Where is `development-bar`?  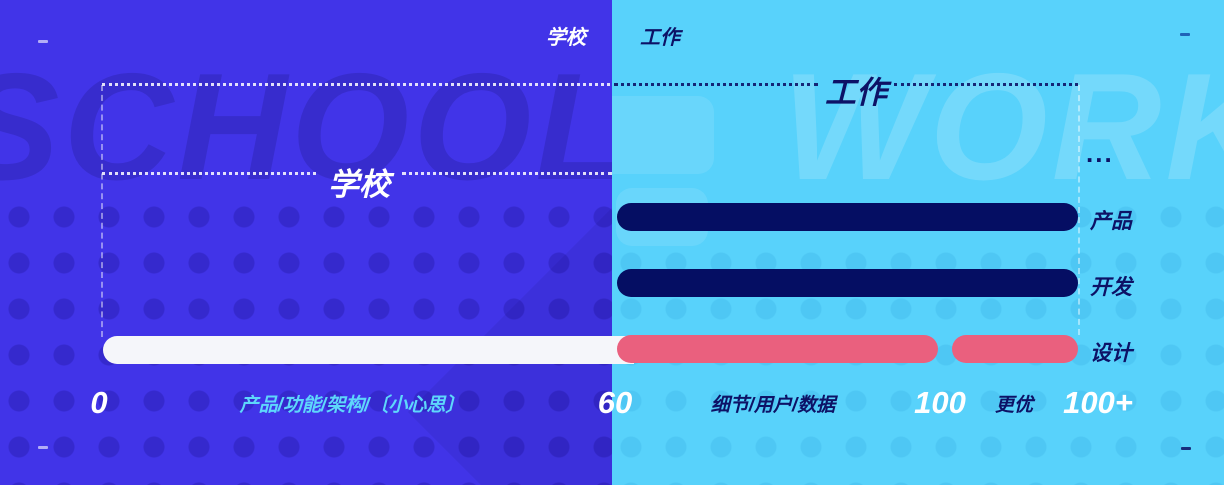
development-bar is located at coordinates (847, 283).